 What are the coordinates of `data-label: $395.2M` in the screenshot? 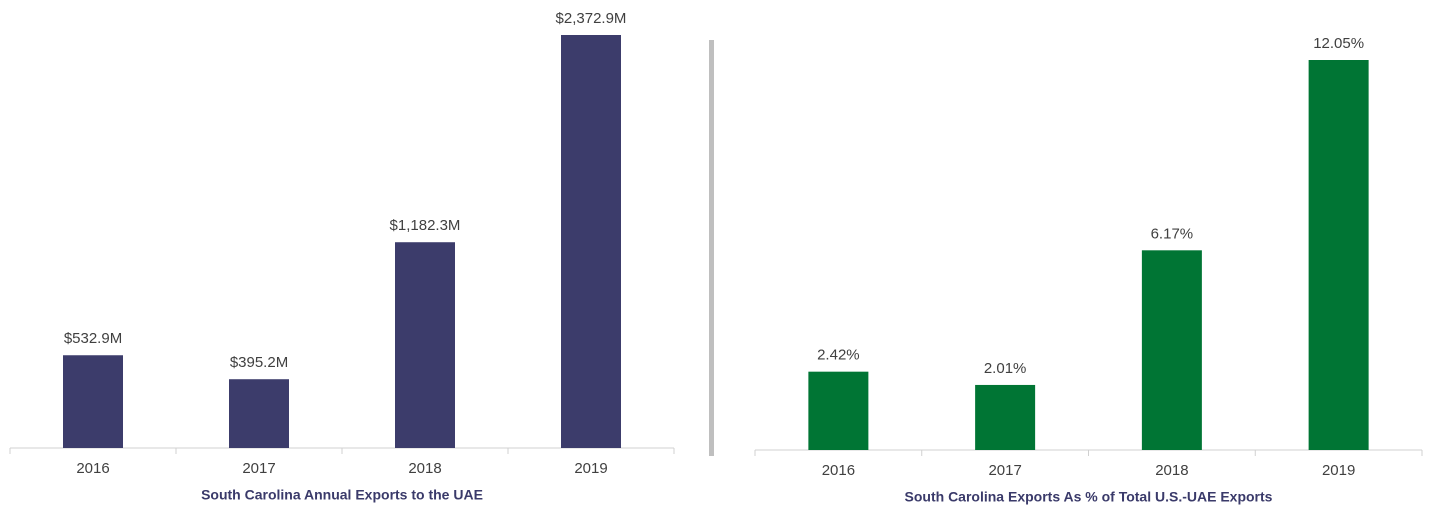 It's located at (259, 362).